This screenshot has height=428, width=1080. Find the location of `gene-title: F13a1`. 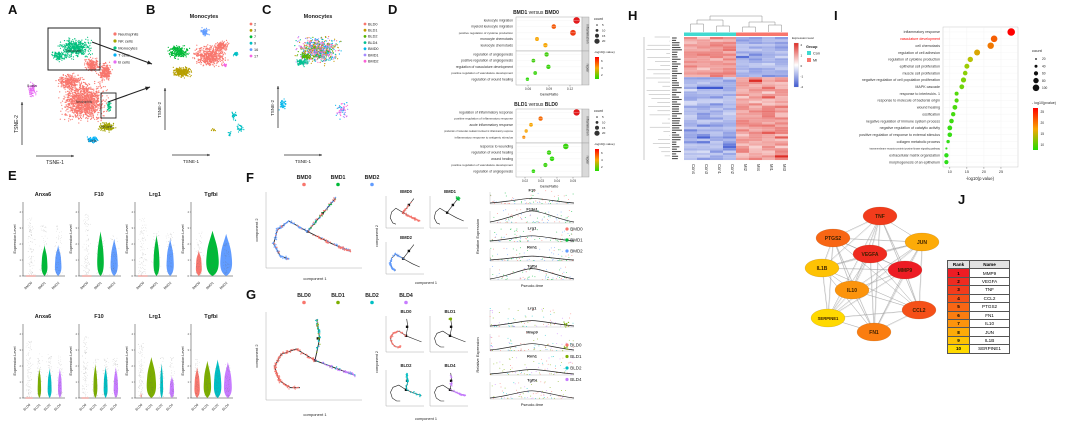

gene-title: F13a1 is located at coordinates (532, 209).